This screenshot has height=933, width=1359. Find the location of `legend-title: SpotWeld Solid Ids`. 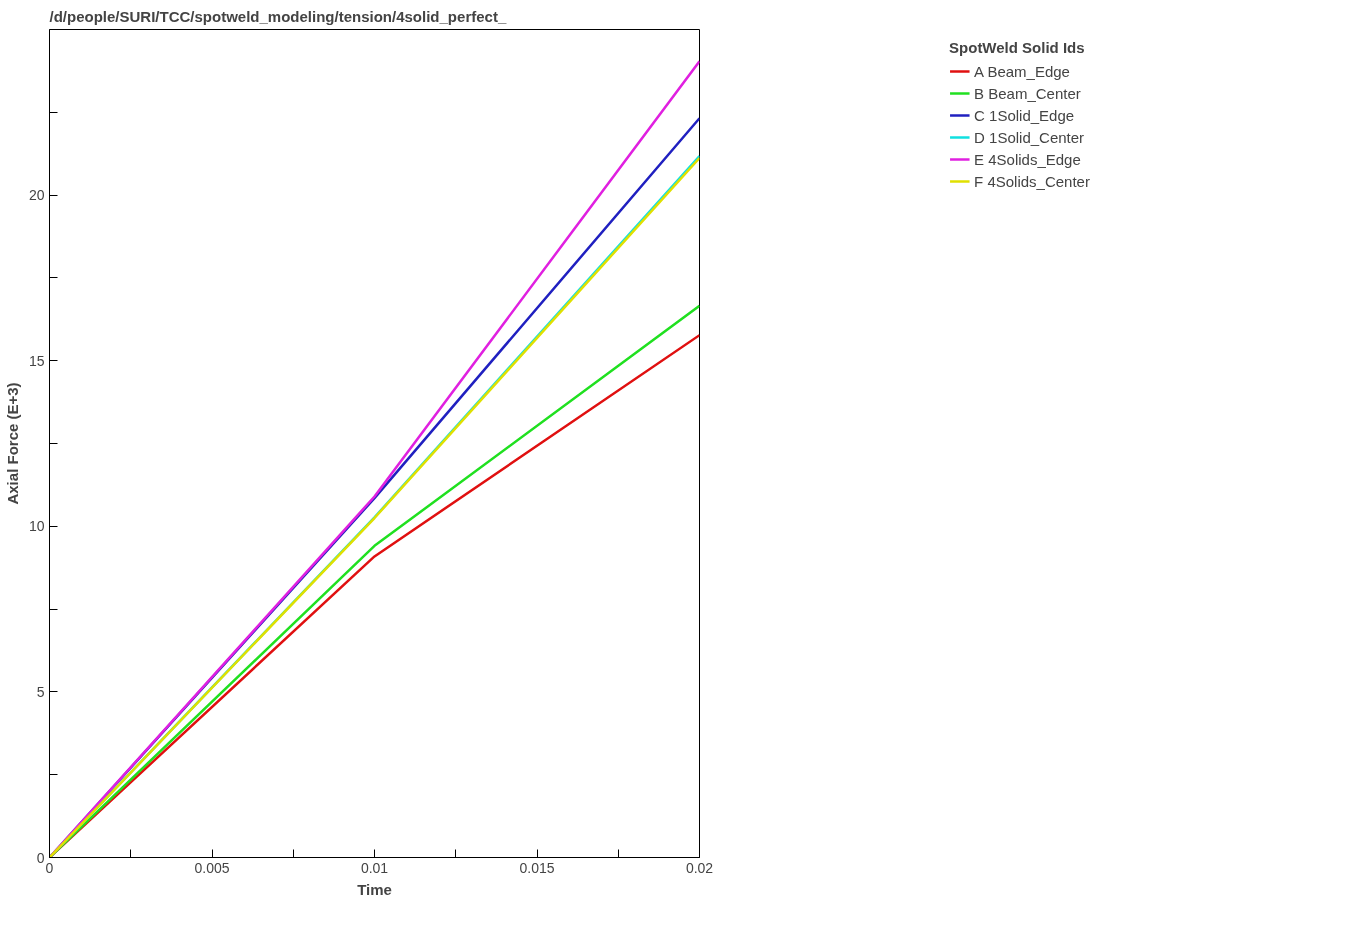

legend-title: SpotWeld Solid Ids is located at coordinates (1017, 47).